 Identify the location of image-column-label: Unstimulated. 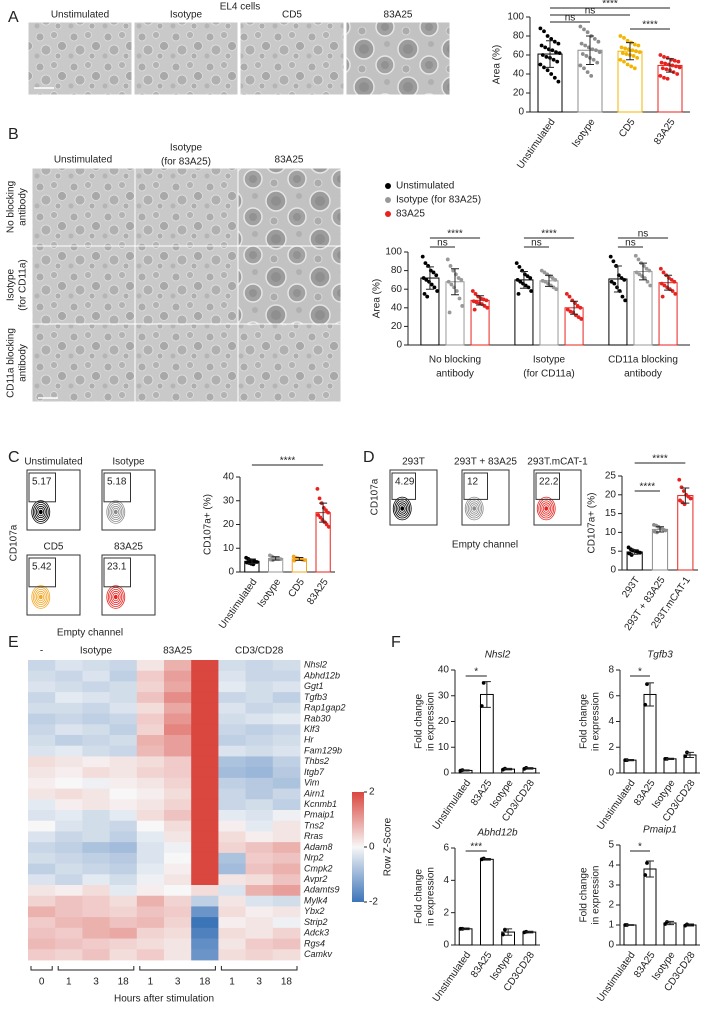
(83, 160).